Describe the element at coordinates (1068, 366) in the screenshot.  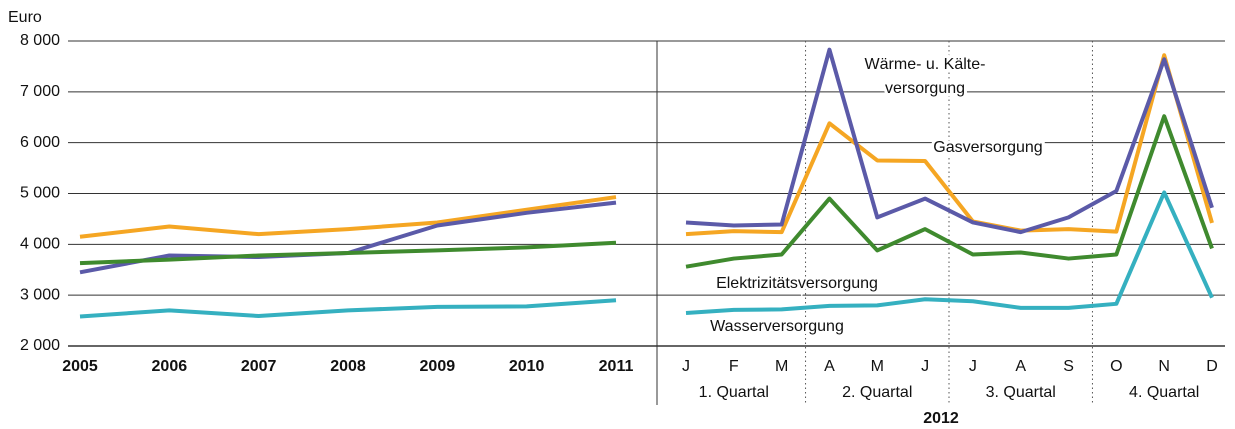
I see `x-tick-label: S` at that location.